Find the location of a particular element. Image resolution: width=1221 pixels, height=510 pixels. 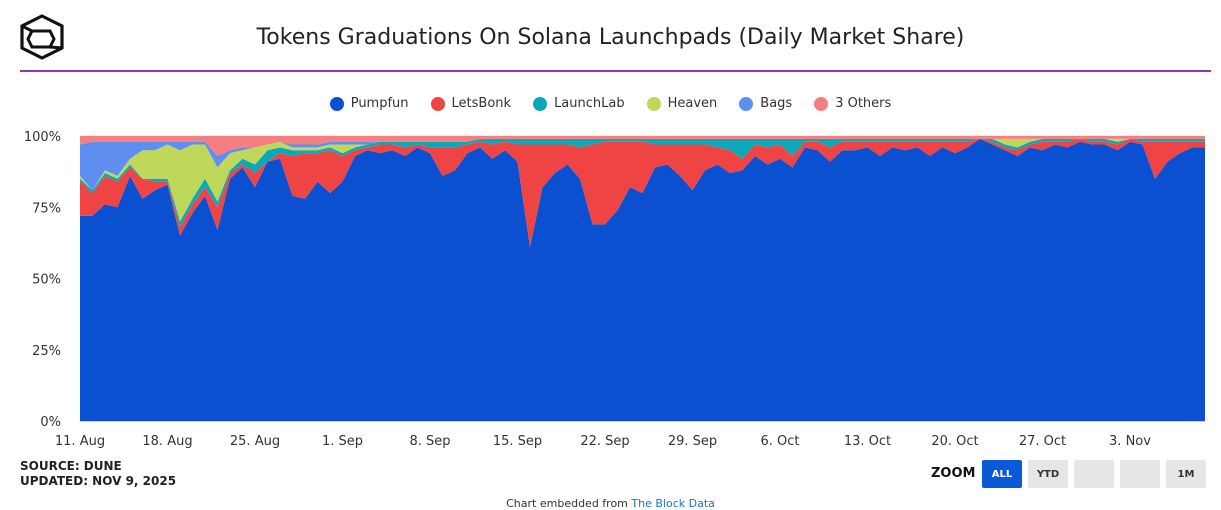

y-tick-label: 100% is located at coordinates (42, 137).